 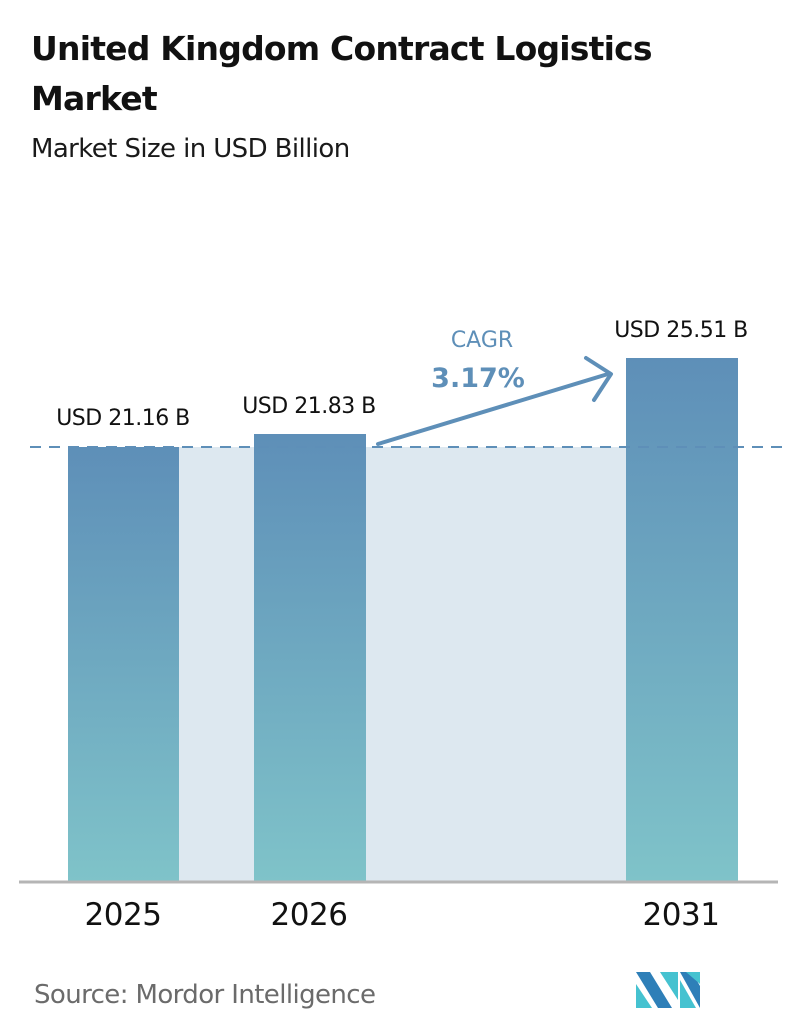 What do you see at coordinates (123, 915) in the screenshot?
I see `year-label-2025: 2025` at bounding box center [123, 915].